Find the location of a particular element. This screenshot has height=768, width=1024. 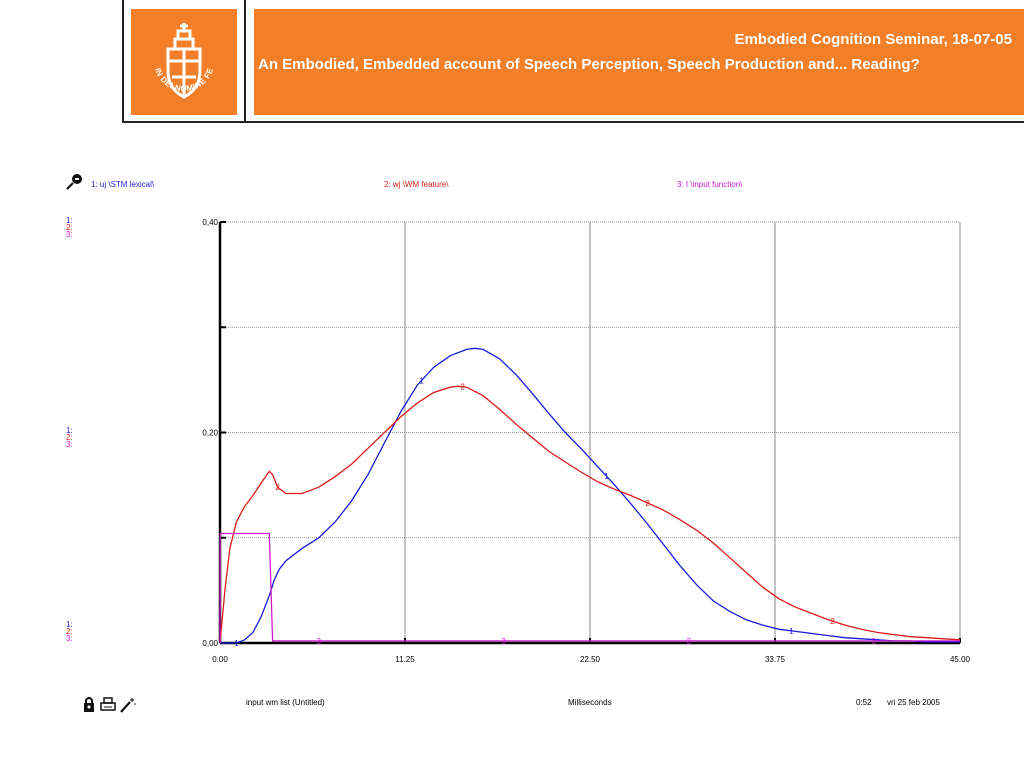

x-tick-label: 22.50 is located at coordinates (590, 659).